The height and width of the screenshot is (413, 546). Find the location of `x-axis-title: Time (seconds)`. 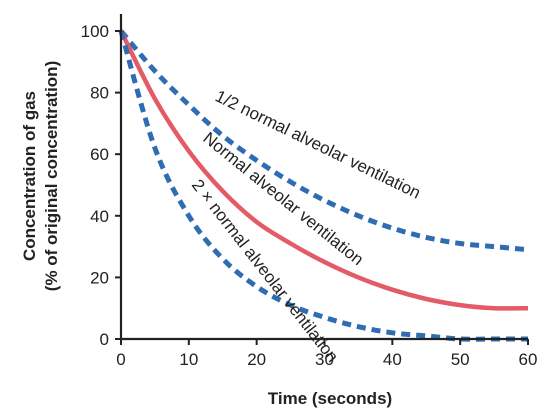

x-axis-title: Time (seconds) is located at coordinates (330, 398).